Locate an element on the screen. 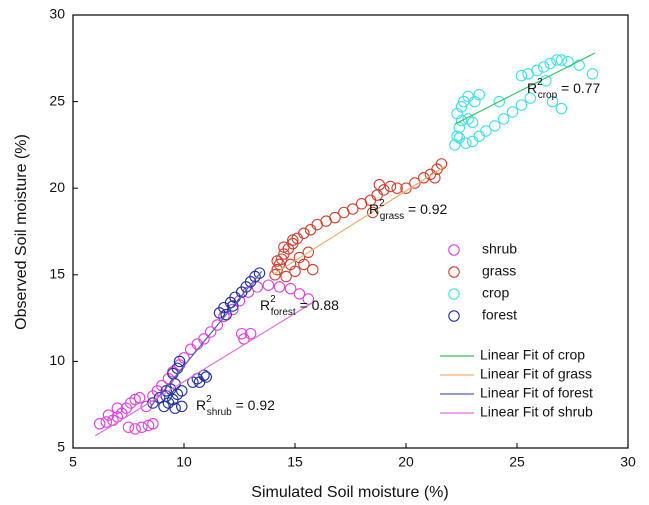  y-tick-label: 5 is located at coordinates (61, 447).